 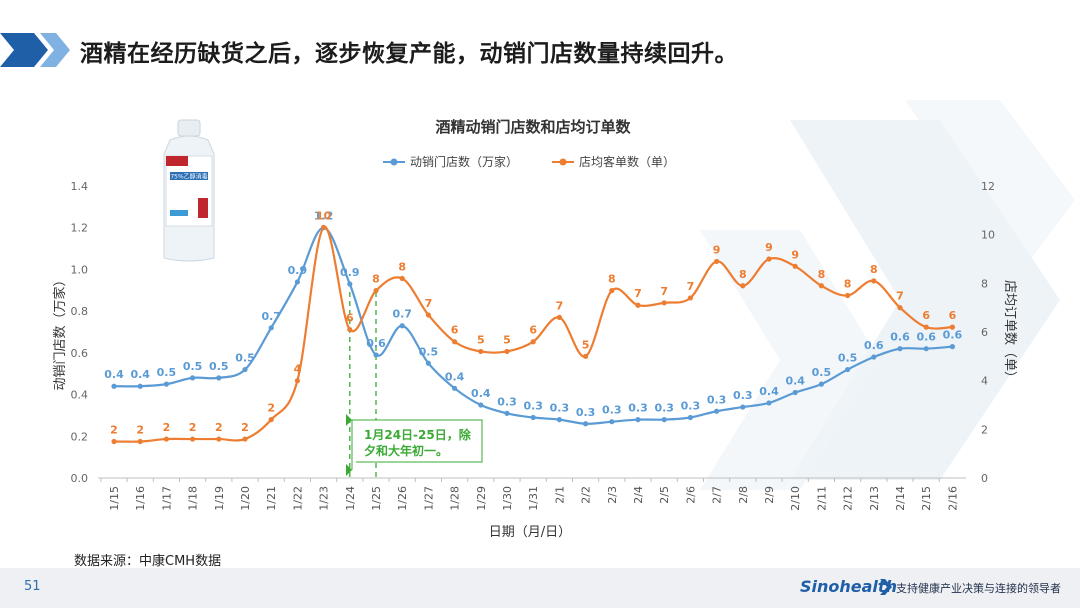 What do you see at coordinates (769, 495) in the screenshot?
I see `x-tick-label: 2/9` at bounding box center [769, 495].